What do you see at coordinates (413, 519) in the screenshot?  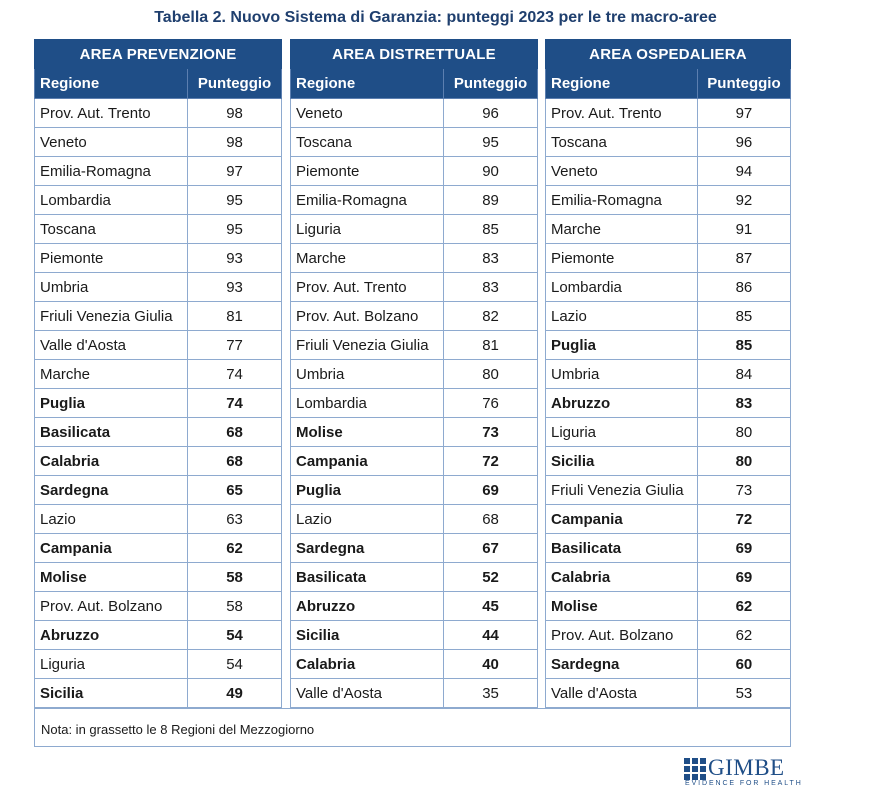 I see `table-row: Lazio 68` at bounding box center [413, 519].